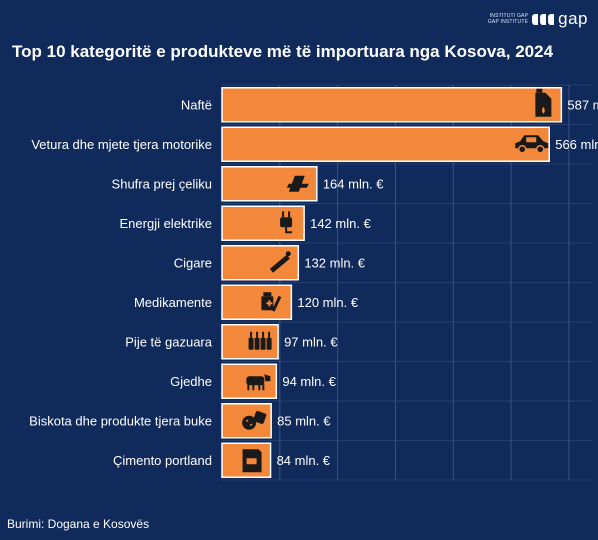  I want to click on gap-logo: INSTITUTI GAP GAP INSTITUTE gap, so click(538, 19).